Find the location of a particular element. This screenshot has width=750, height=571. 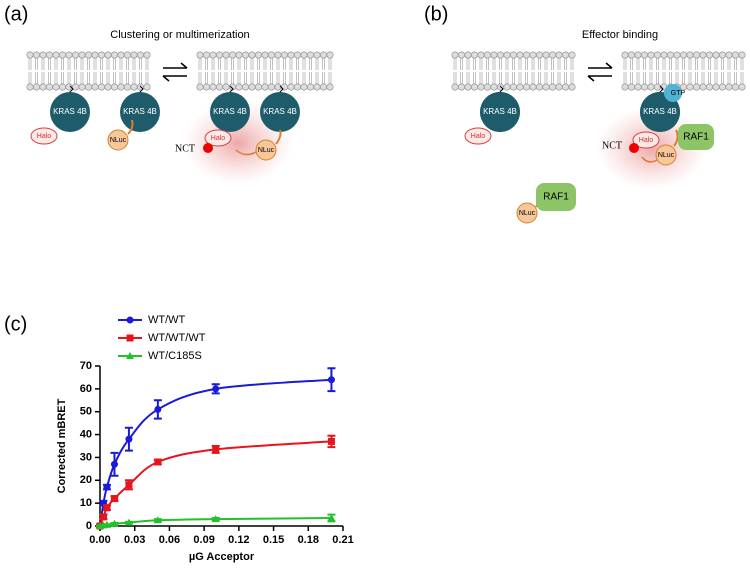

y-tick-label: 20 is located at coordinates (86, 480).